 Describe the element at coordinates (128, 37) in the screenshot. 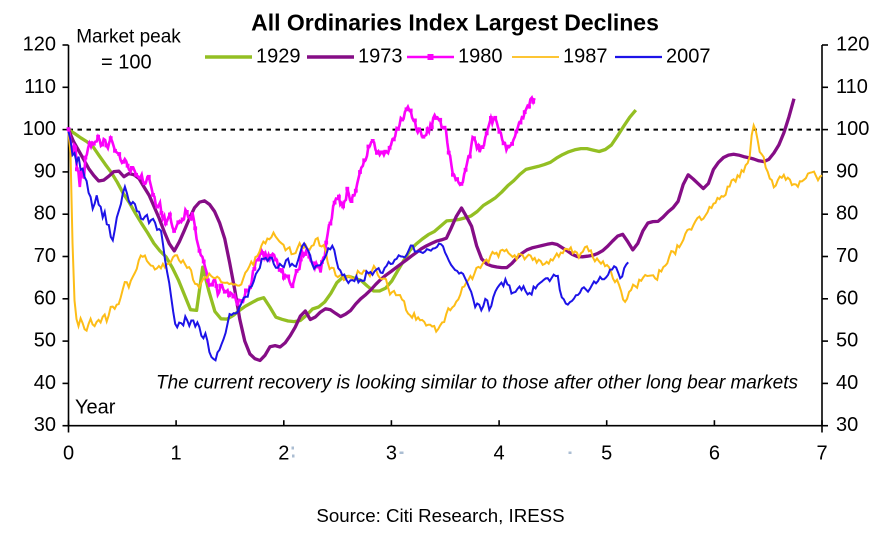

I see `svg-text: Market peak` at that location.